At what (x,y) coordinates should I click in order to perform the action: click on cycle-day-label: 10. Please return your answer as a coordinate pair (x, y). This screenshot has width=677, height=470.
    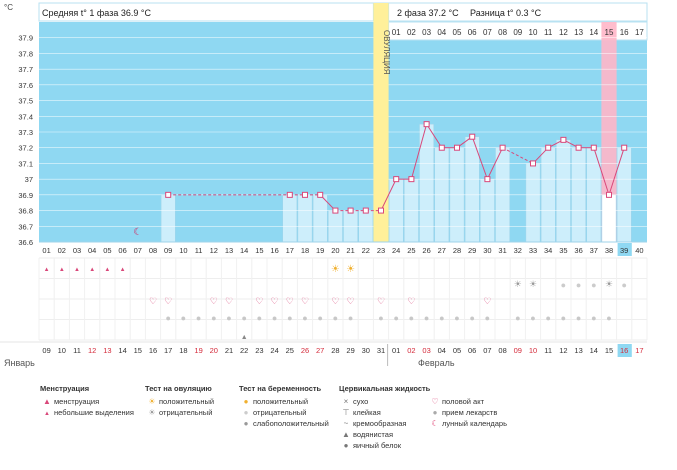
    Looking at the image, I should click on (183, 250).